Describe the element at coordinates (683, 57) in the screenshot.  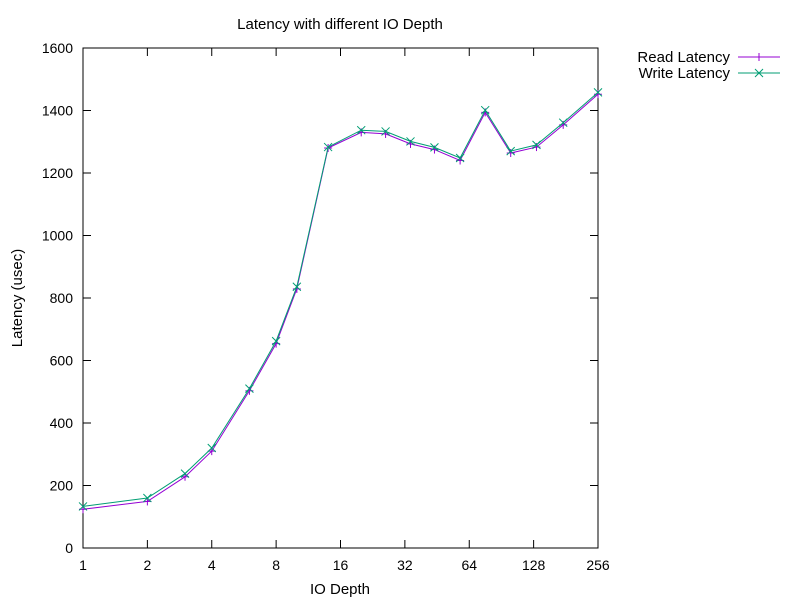
I see `legend-label-read-latency: Read Latency` at that location.